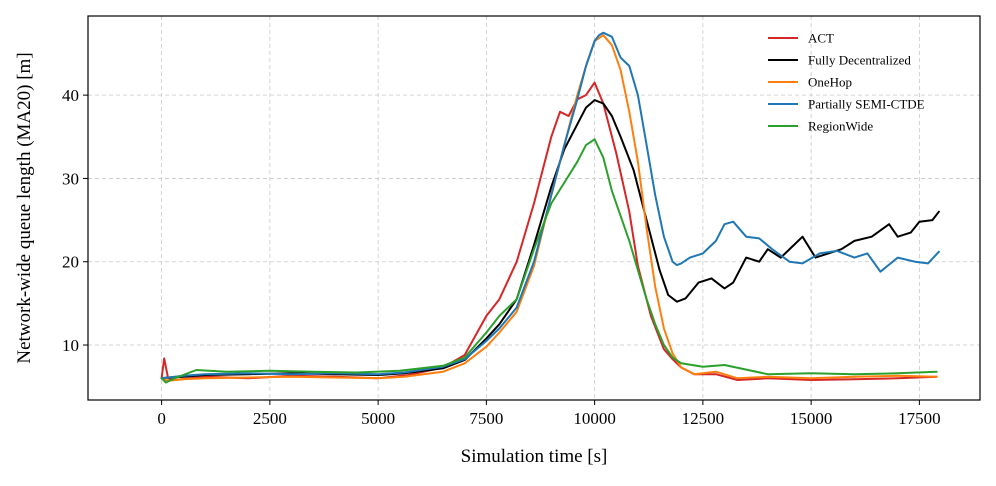 This screenshot has width=996, height=486. Describe the element at coordinates (70, 262) in the screenshot. I see `y-tick-label: 20` at that location.